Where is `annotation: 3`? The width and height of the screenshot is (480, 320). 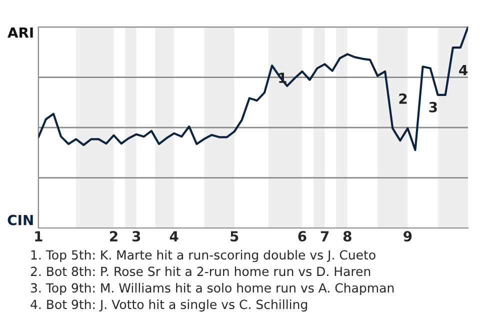 annotation: 3 is located at coordinates (433, 107).